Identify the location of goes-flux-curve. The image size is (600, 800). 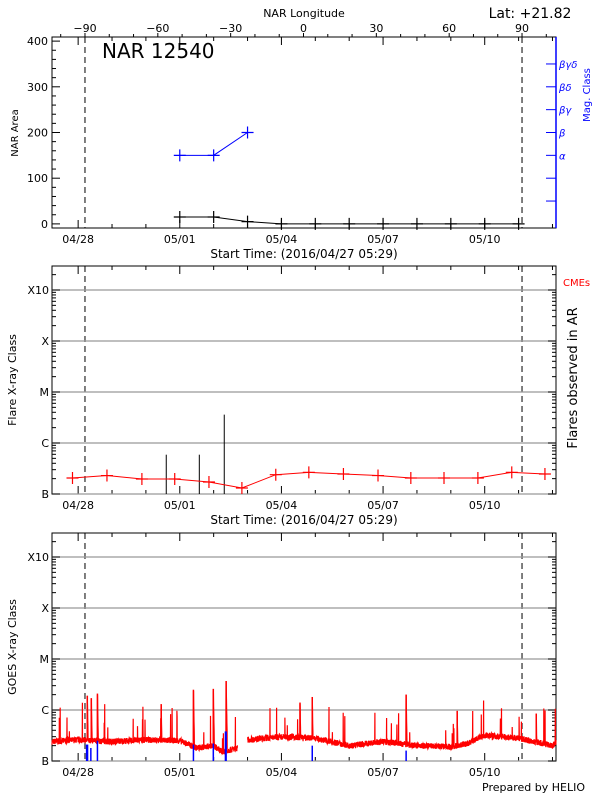
(304, 718).